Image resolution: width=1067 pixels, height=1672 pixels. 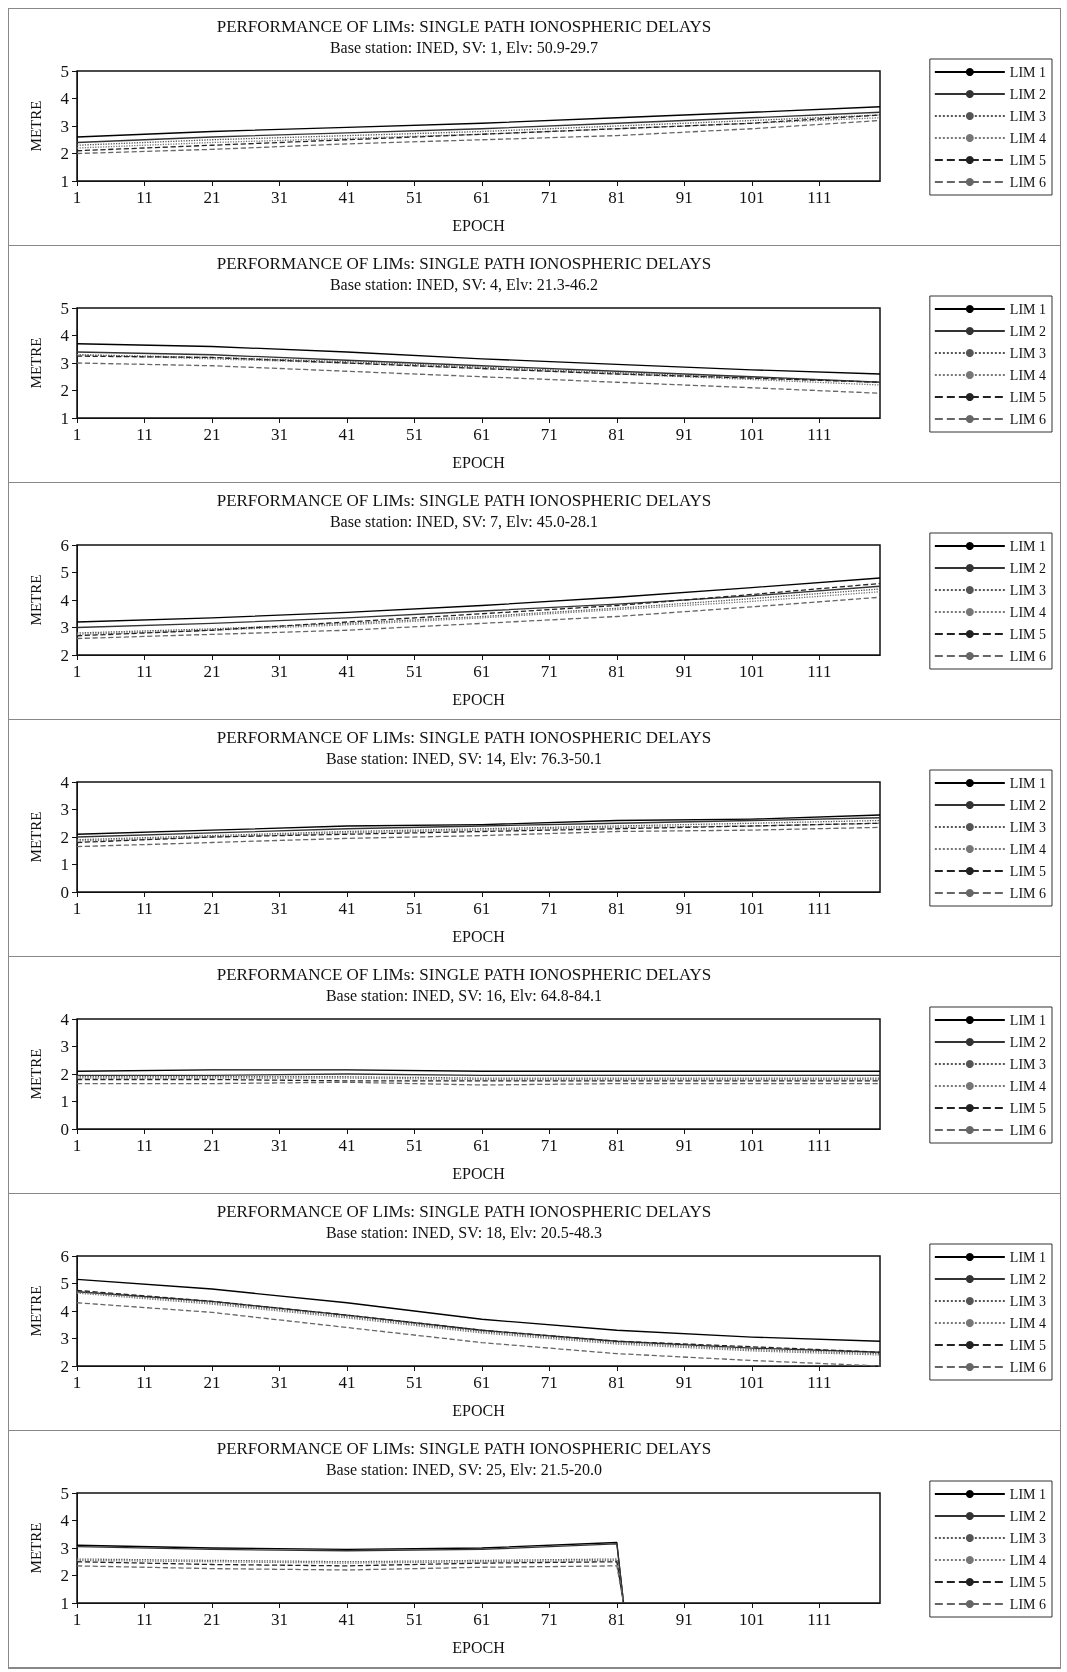 What do you see at coordinates (64, 545) in the screenshot?
I see `y-tick-label: 6` at bounding box center [64, 545].